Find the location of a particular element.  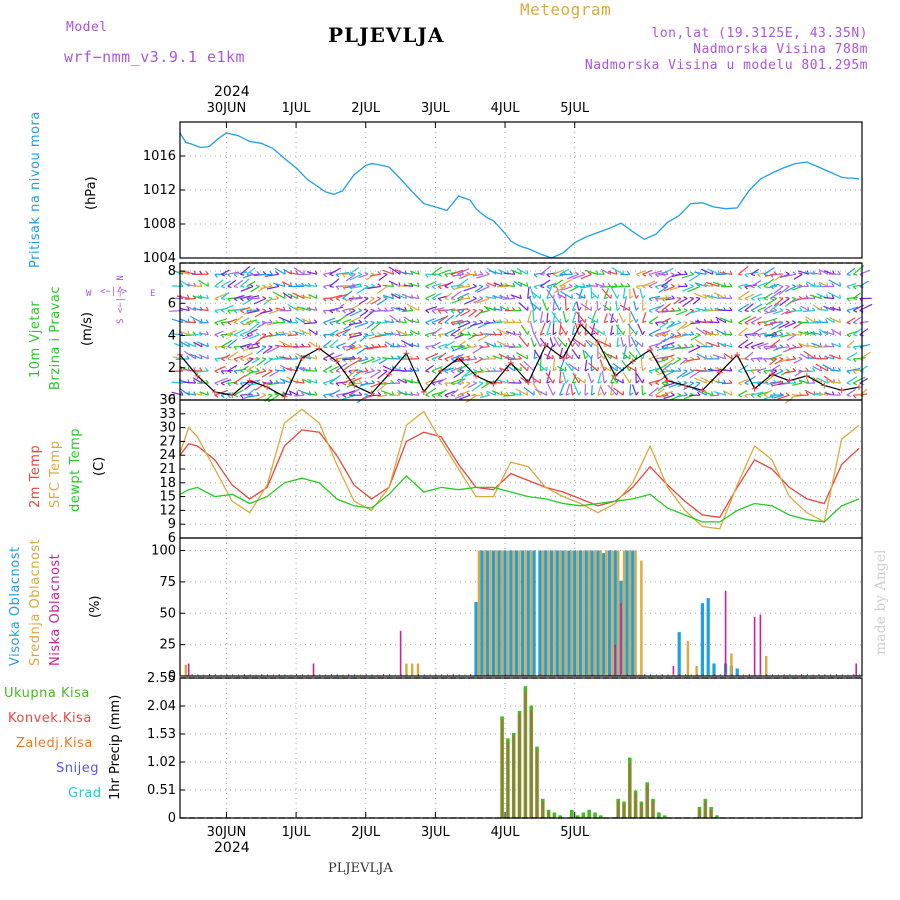

footer-station: PLJEVLJA is located at coordinates (360, 868).